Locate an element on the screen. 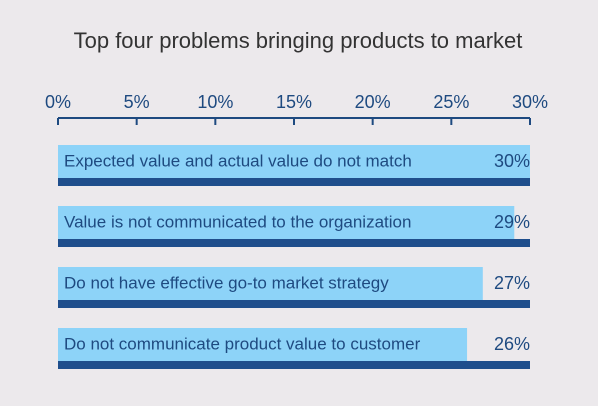 The width and height of the screenshot is (598, 406). x-tick-label: 30% is located at coordinates (530, 102).